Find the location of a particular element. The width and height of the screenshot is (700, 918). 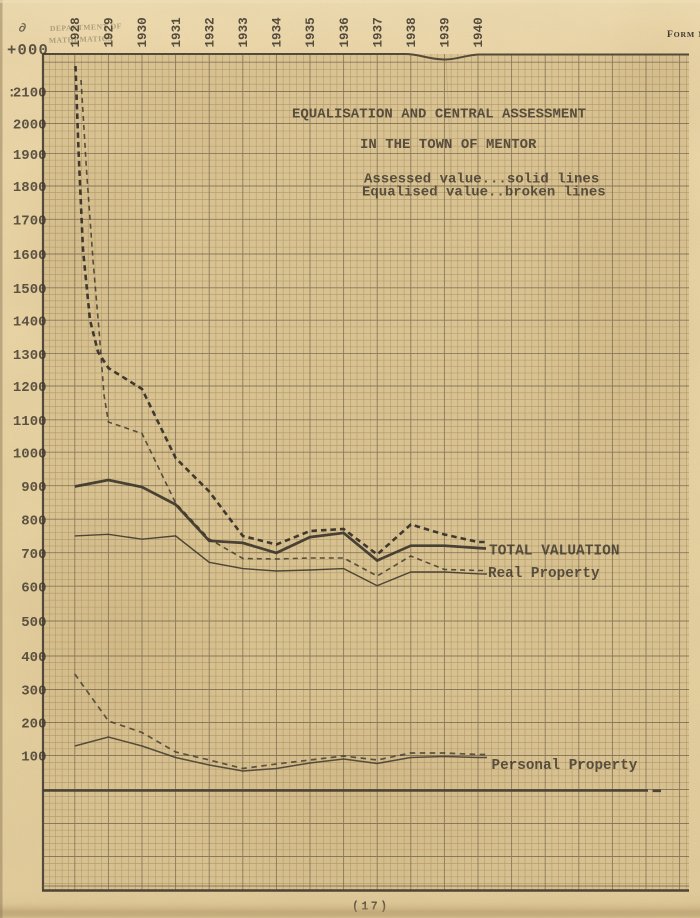

svg-text: 300 is located at coordinates (33, 692).